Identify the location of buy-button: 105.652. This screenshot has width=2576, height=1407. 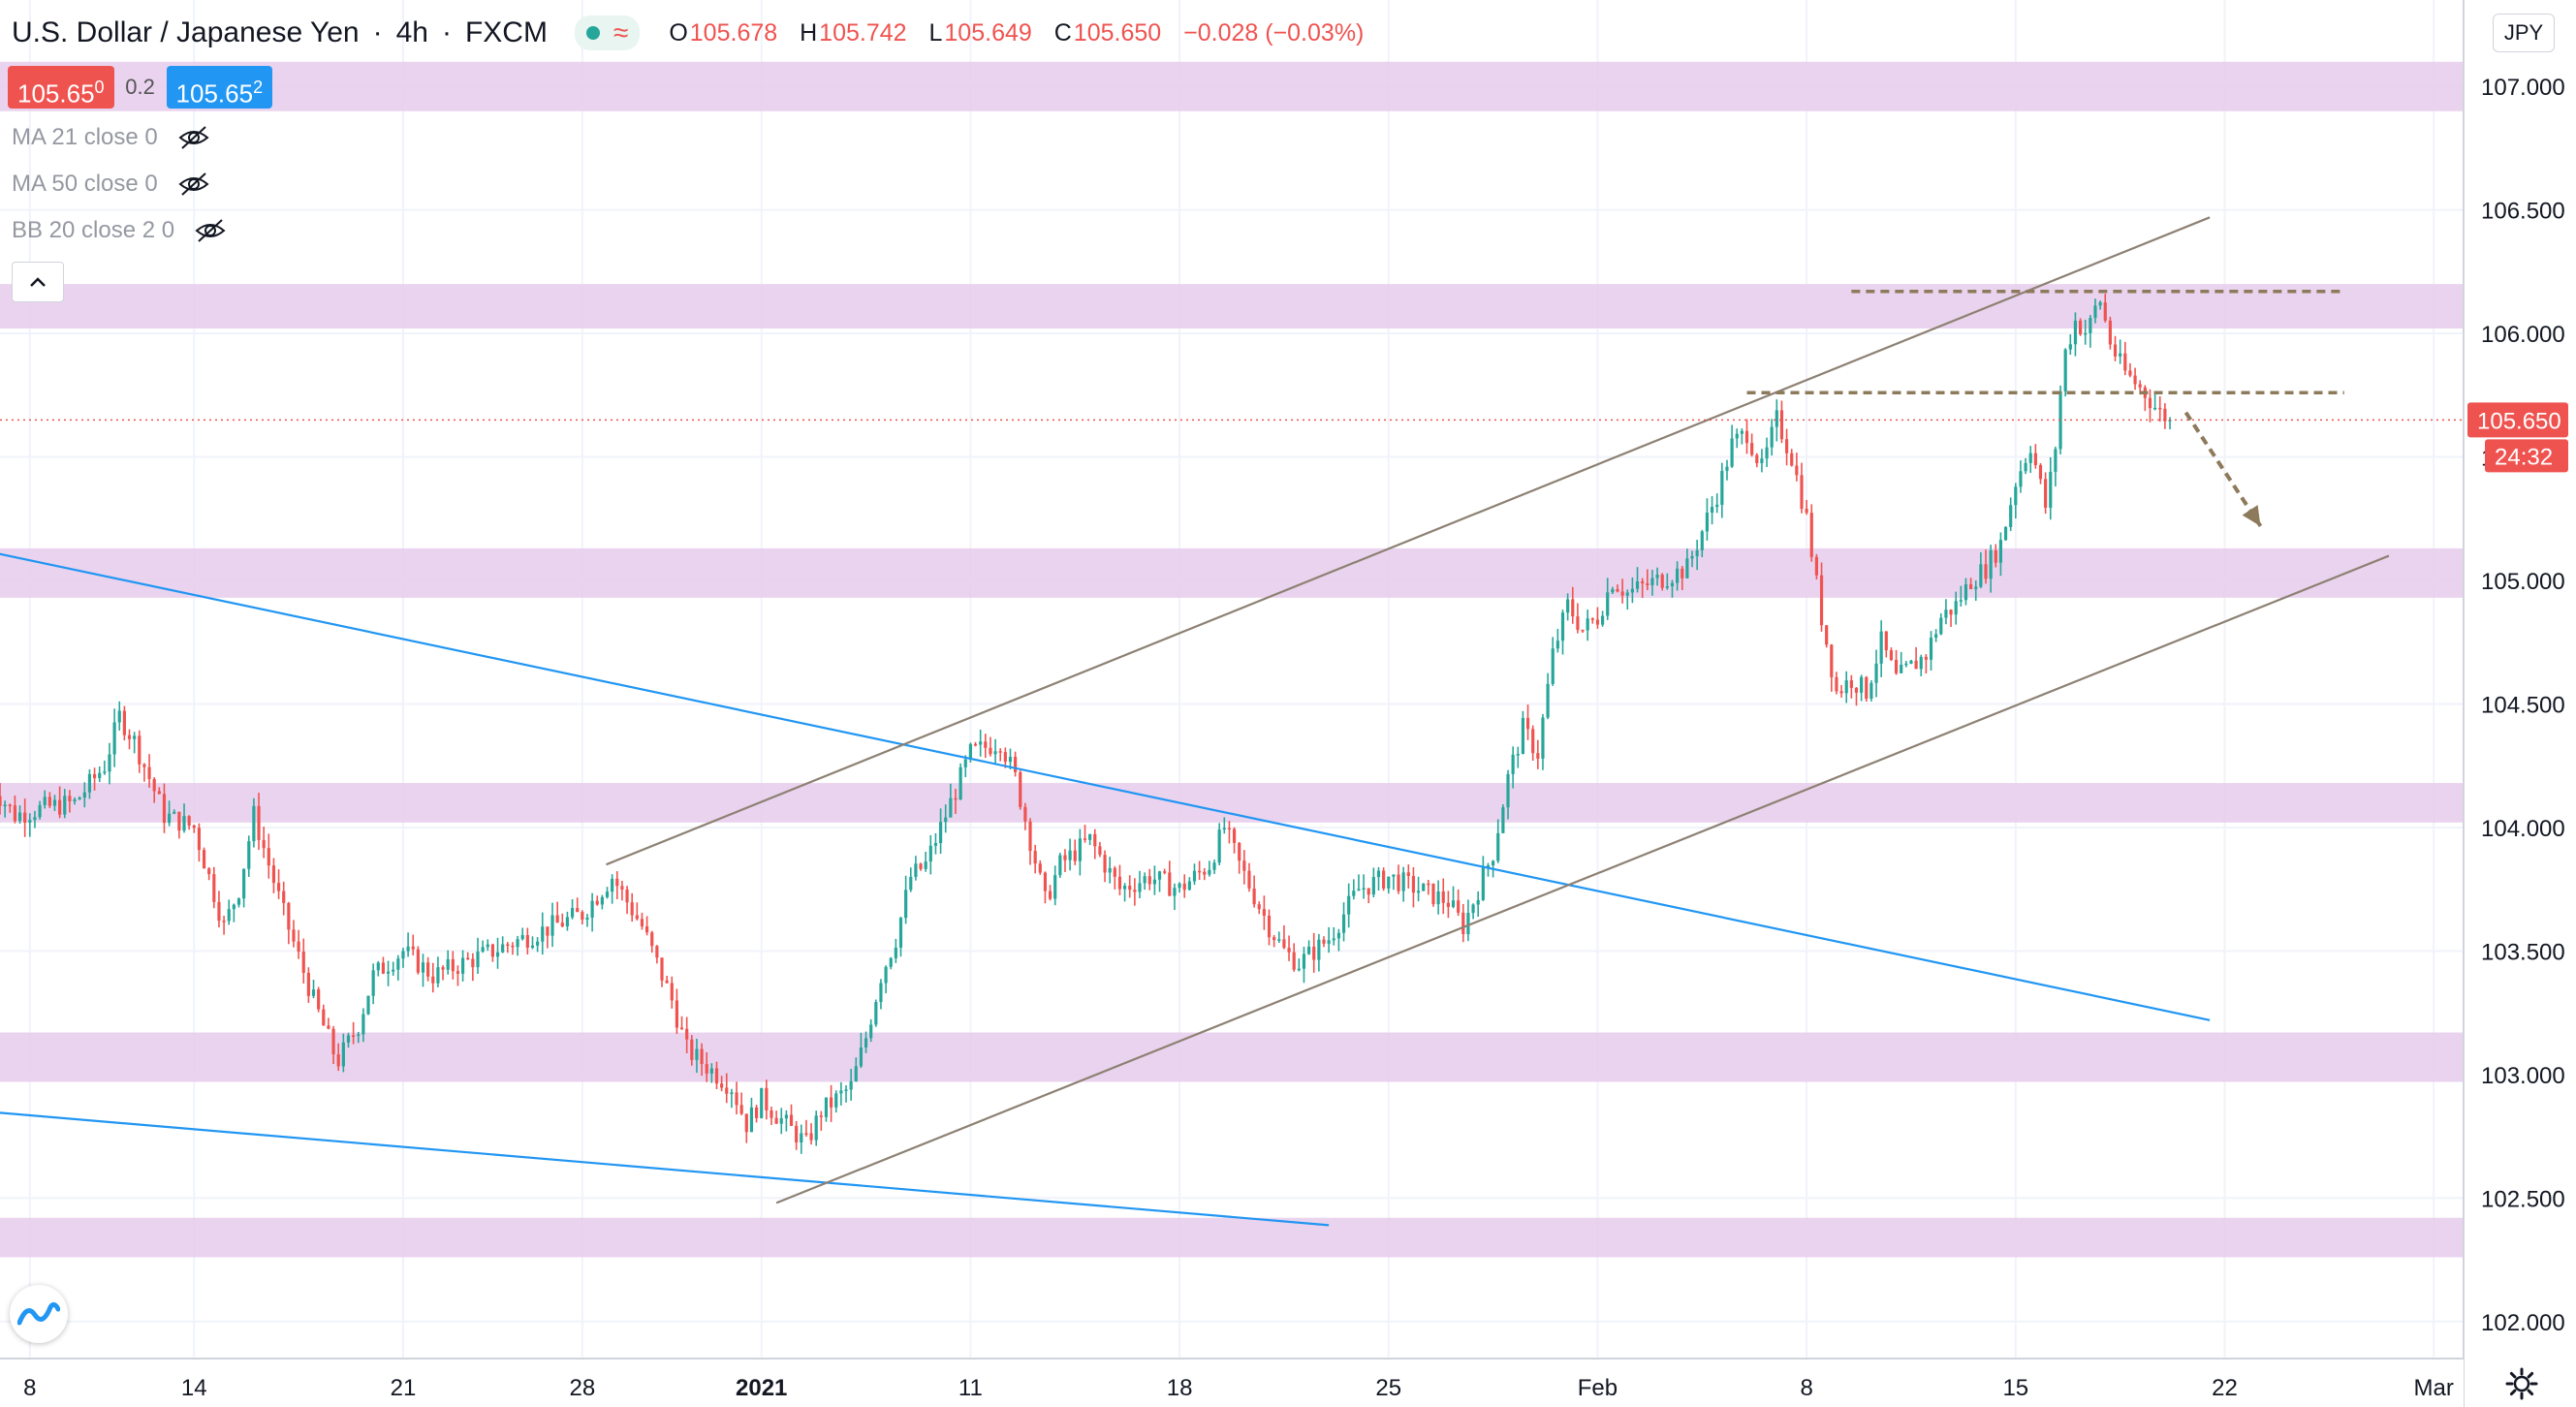
(219, 88).